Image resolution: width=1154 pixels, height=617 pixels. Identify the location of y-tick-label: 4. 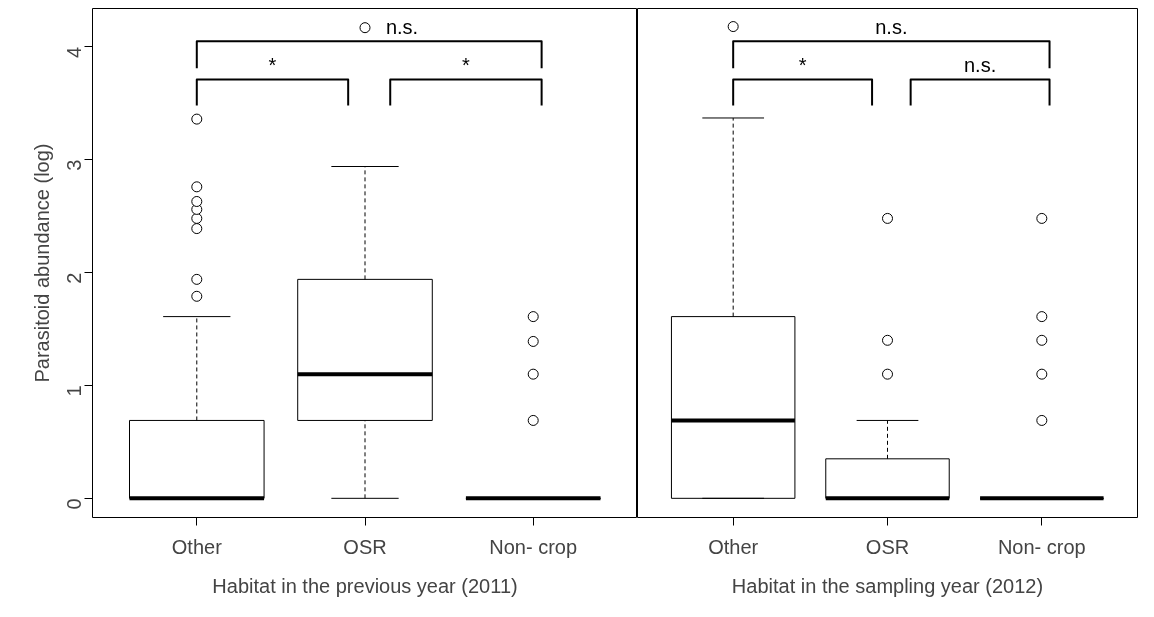
(74, 52).